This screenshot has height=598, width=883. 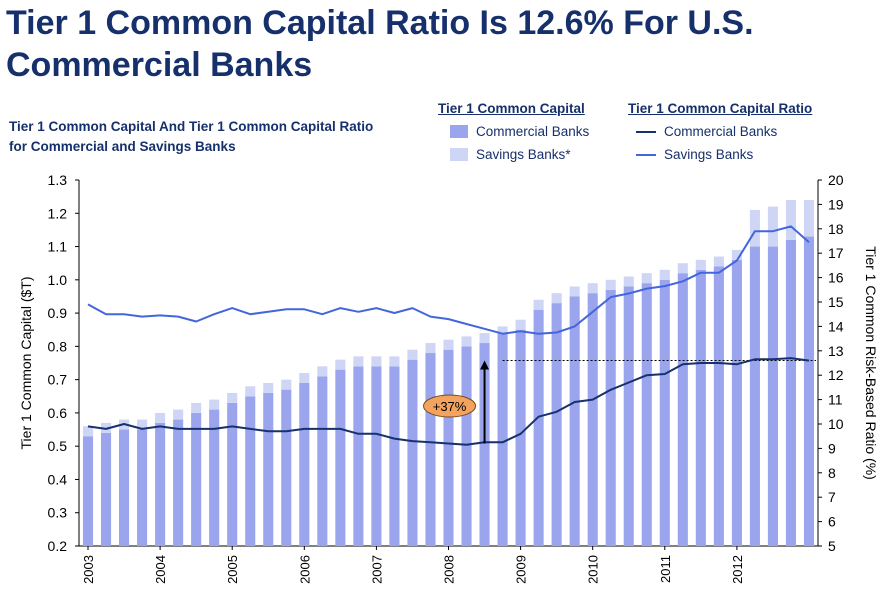 I want to click on line-commercial-ratio, so click(x=448, y=401).